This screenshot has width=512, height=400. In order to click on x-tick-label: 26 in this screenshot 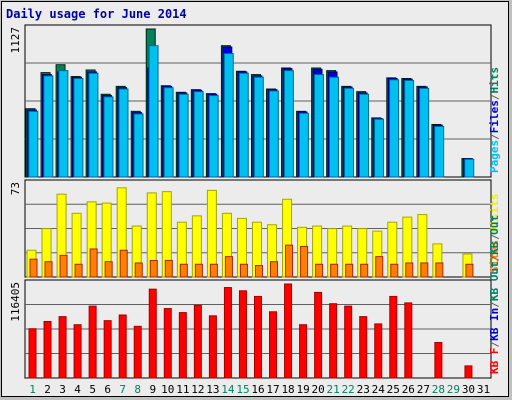, I will do `click(408, 389)`.